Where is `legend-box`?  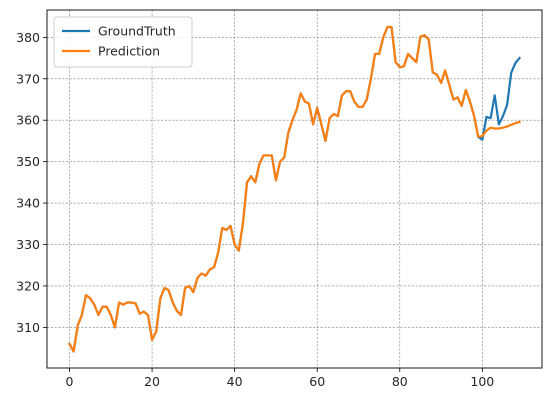 legend-box is located at coordinates (123, 42).